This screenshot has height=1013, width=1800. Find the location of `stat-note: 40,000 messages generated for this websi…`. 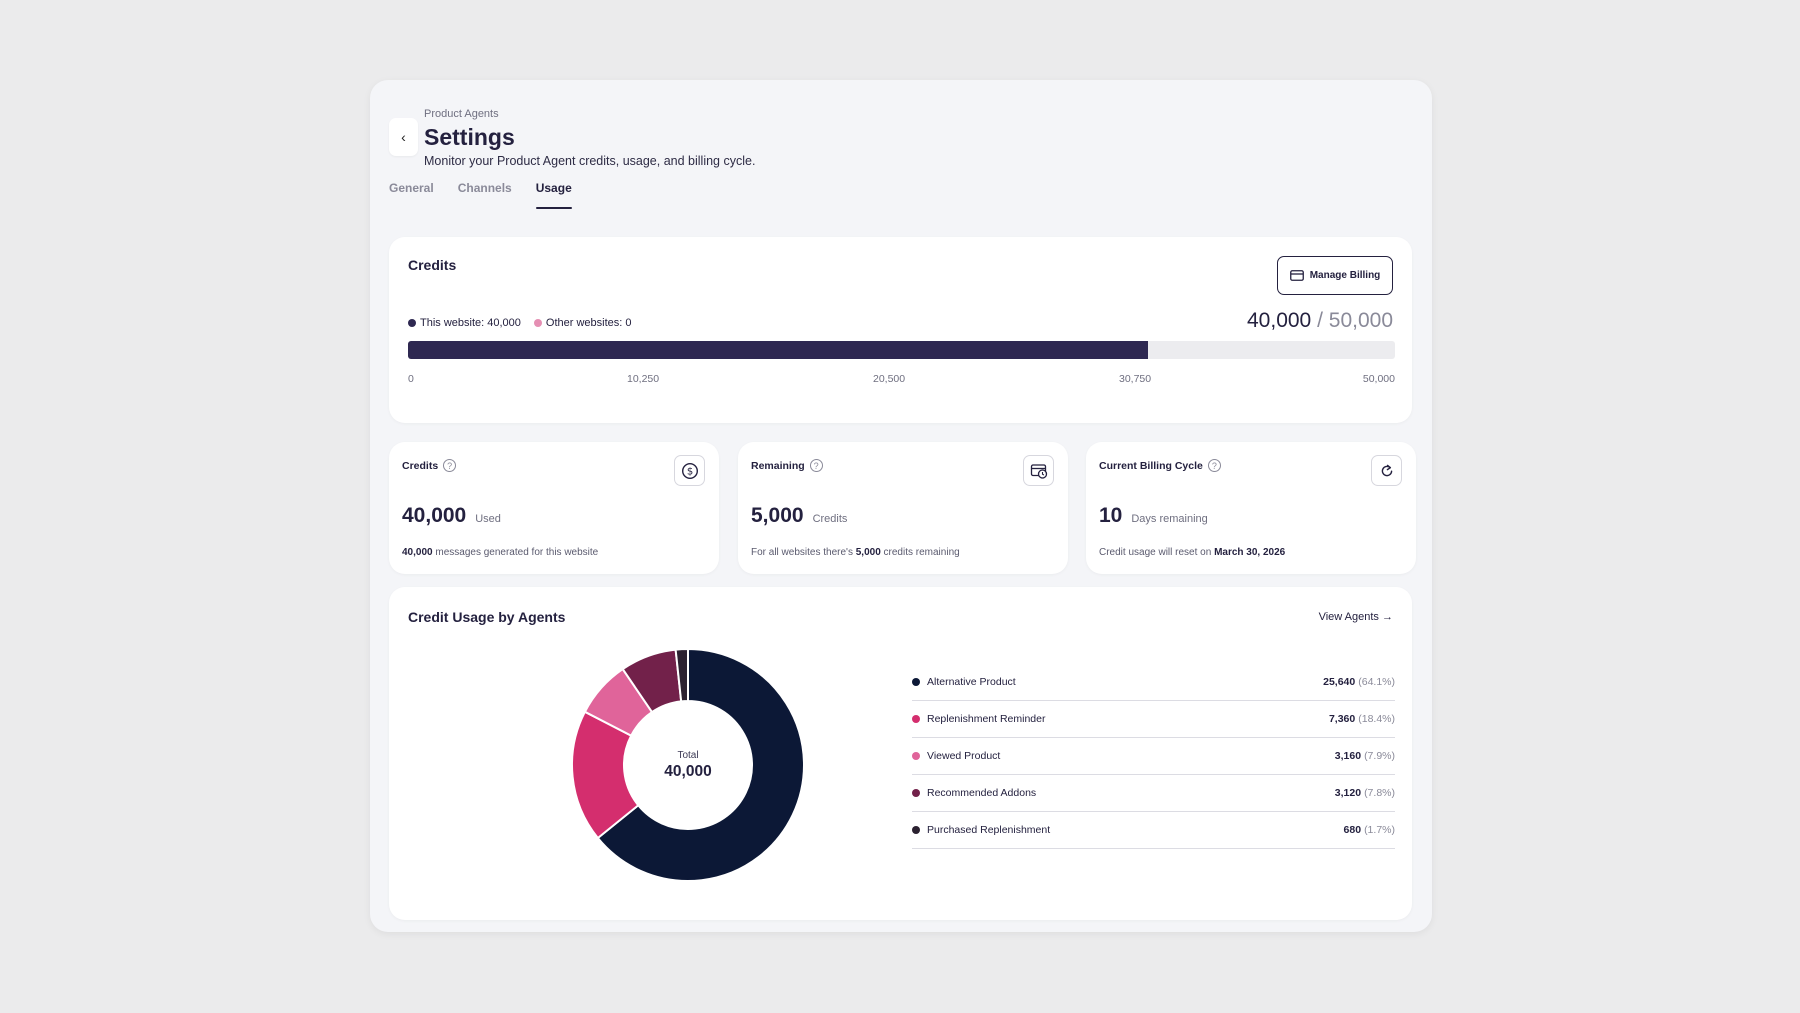

stat-note: 40,000 messages generated for this websi… is located at coordinates (500, 552).